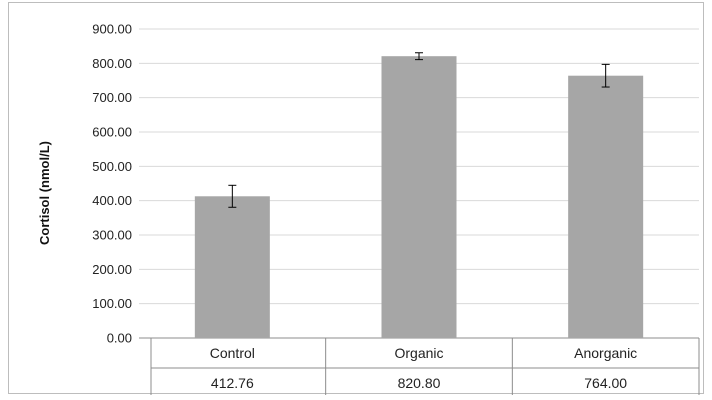 This screenshot has height=400, width=712. What do you see at coordinates (419, 383) in the screenshot?
I see `value-label: 820.80` at bounding box center [419, 383].